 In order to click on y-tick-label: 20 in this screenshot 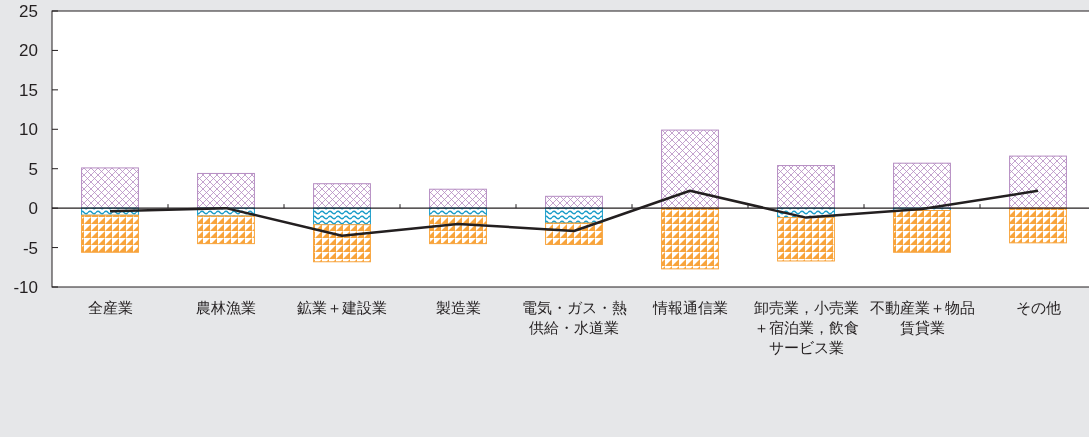, I will do `click(28, 51)`.